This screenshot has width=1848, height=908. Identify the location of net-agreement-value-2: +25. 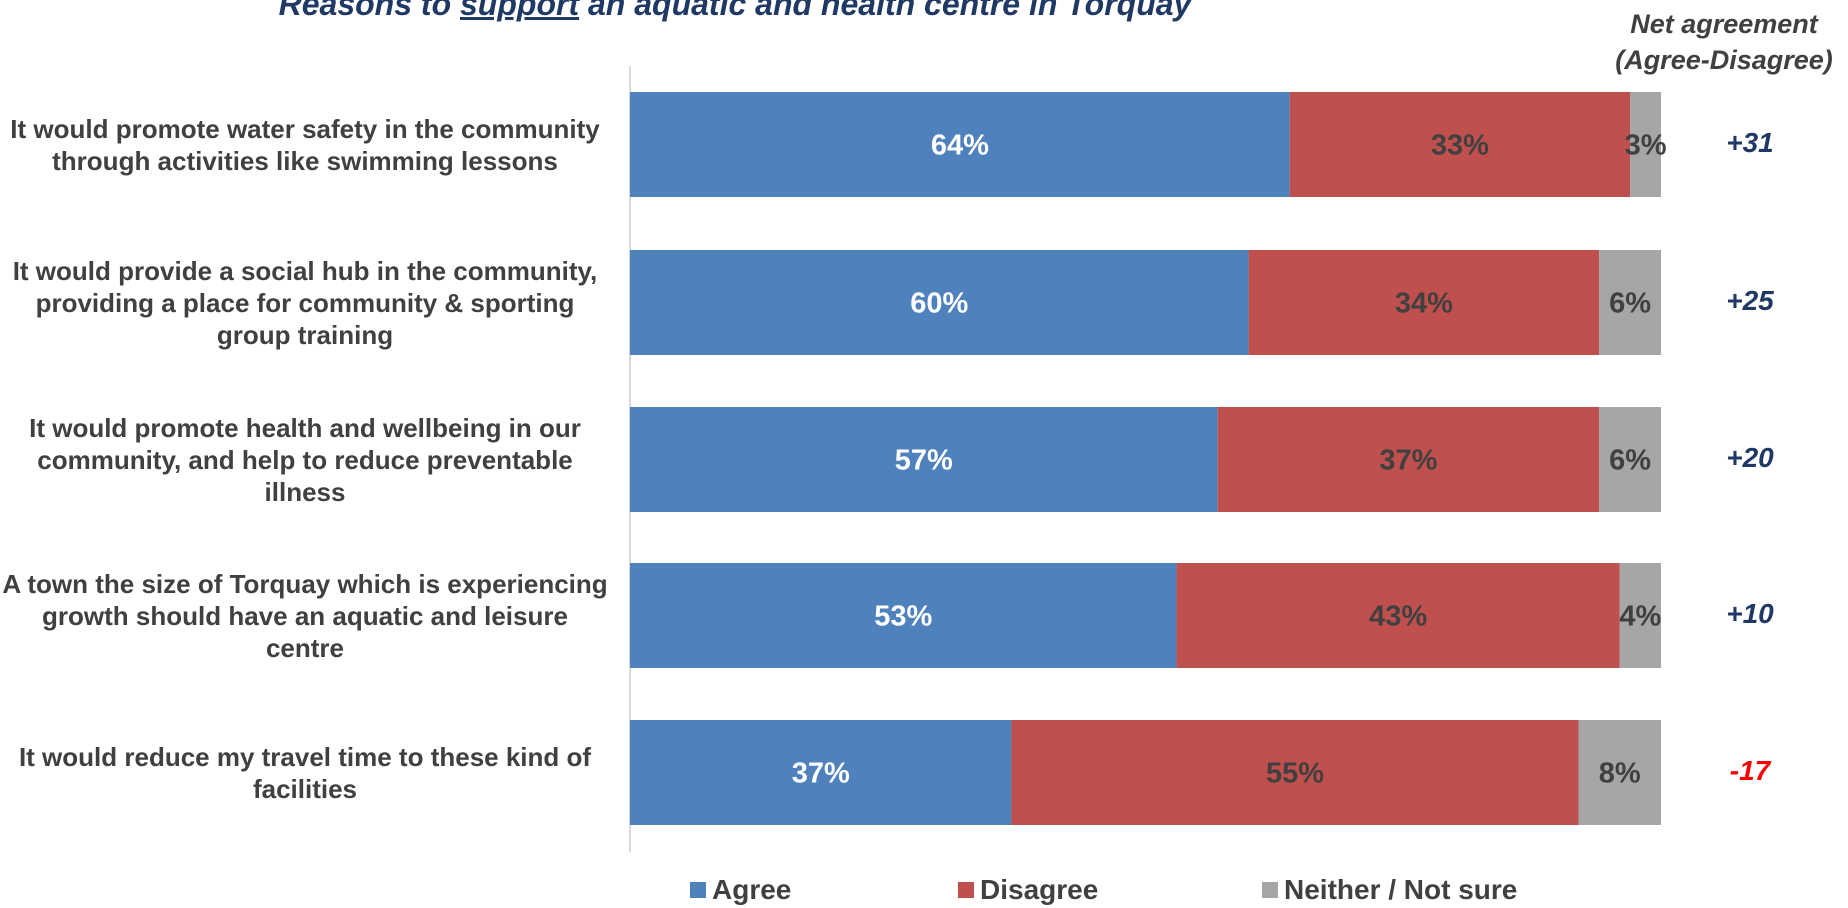
(1750, 300).